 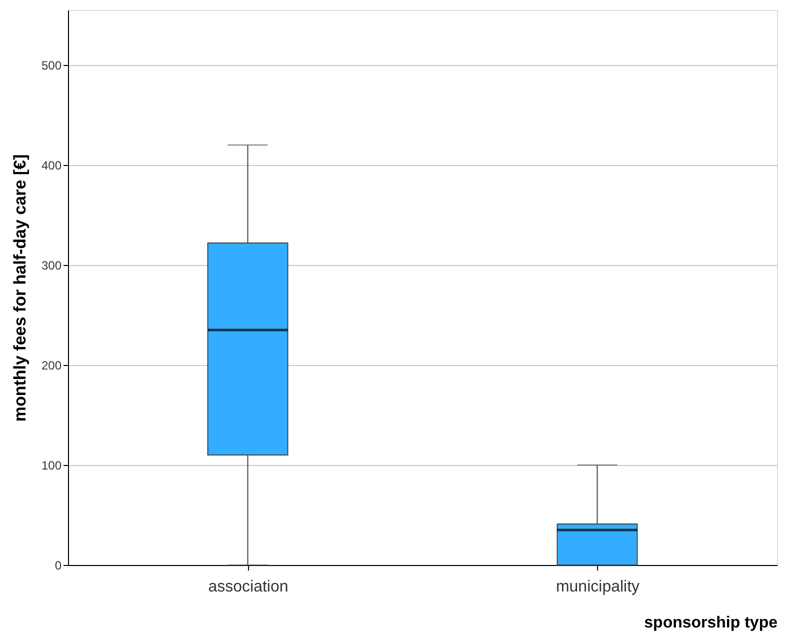 What do you see at coordinates (58, 565) in the screenshot?
I see `y-tick-label: 0` at bounding box center [58, 565].